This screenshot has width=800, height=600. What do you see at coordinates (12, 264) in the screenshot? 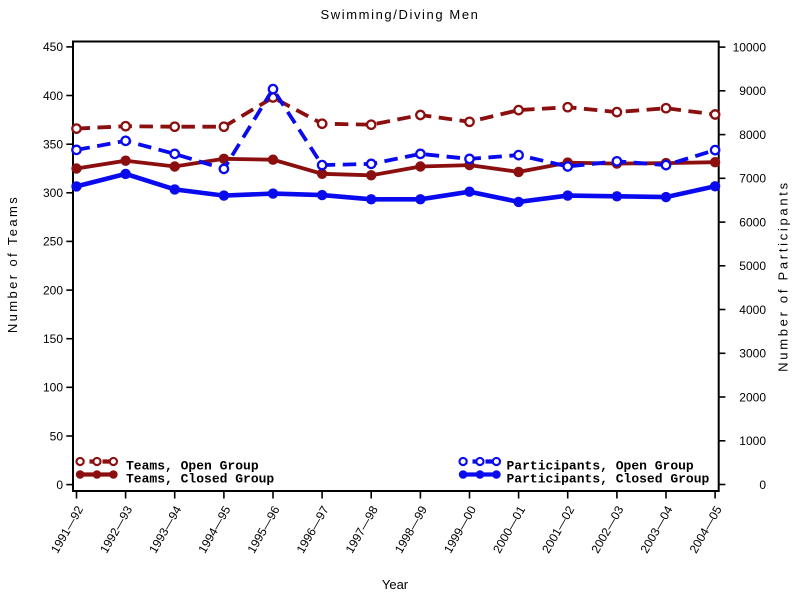
I see `svg-text: Number of Teams` at bounding box center [12, 264].